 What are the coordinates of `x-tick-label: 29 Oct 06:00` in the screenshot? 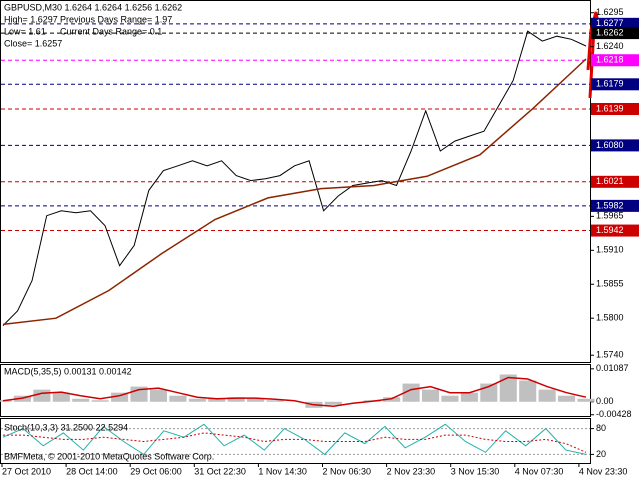 It's located at (156, 471).